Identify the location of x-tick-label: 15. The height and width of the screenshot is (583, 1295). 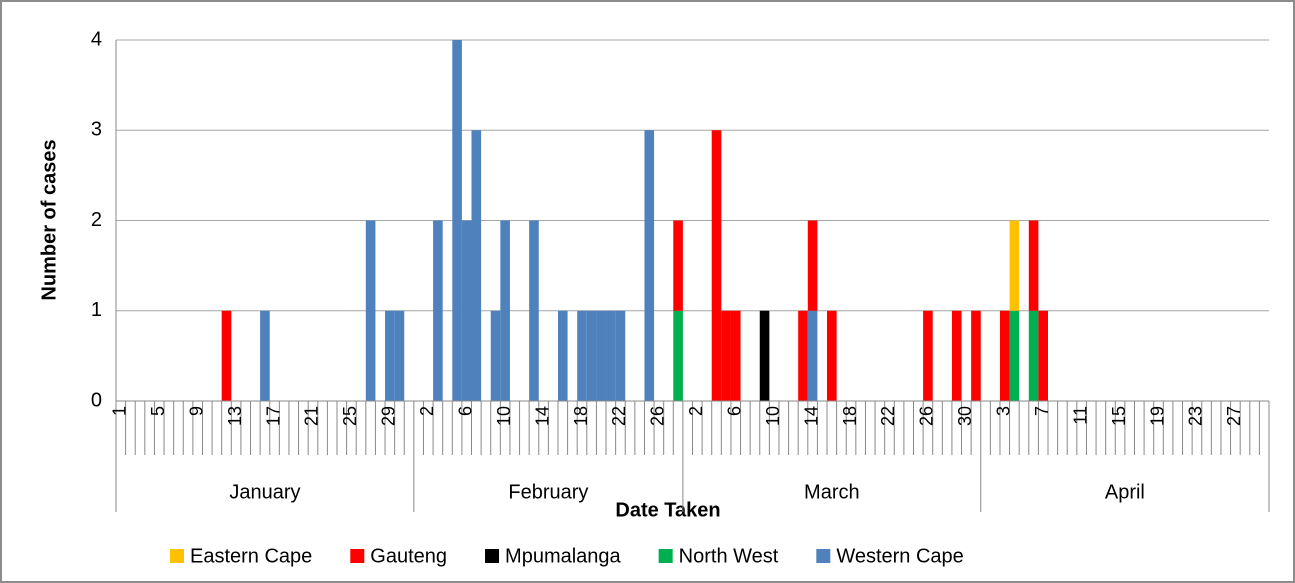
(1119, 416).